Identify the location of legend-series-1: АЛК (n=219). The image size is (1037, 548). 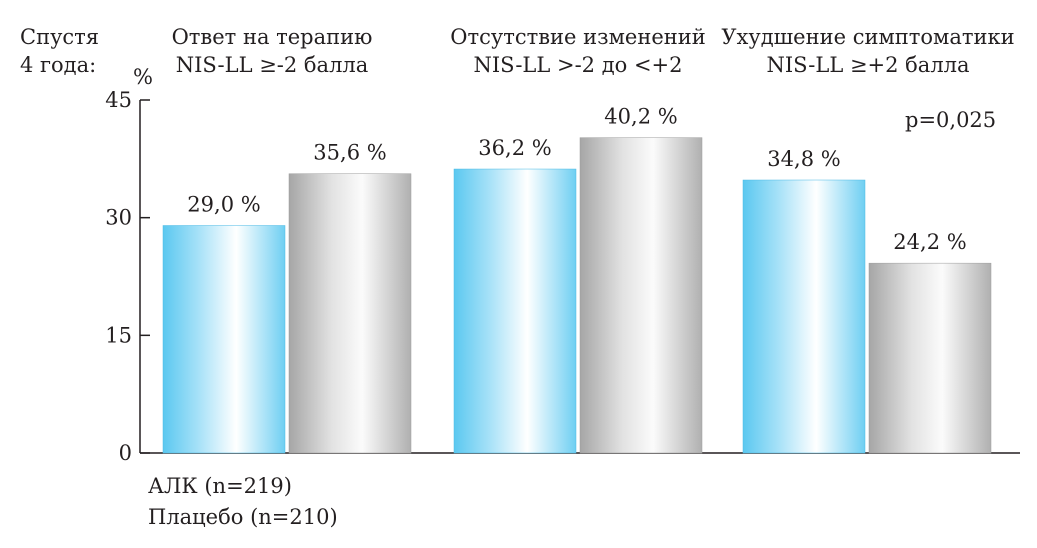
(220, 486).